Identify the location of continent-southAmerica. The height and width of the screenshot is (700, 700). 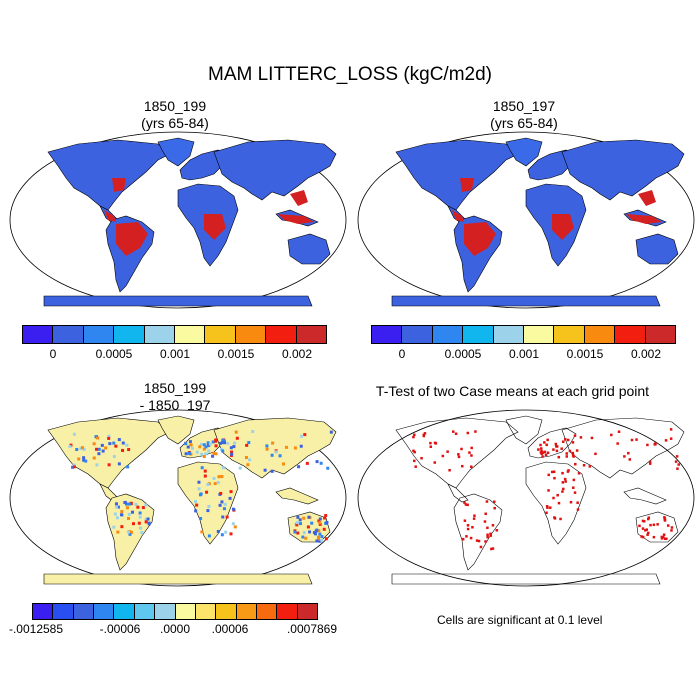
(478, 532).